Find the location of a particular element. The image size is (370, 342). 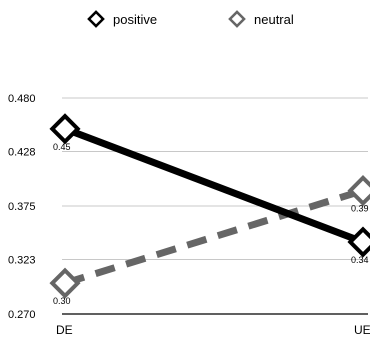

legend: positive neutral is located at coordinates (190, 19).